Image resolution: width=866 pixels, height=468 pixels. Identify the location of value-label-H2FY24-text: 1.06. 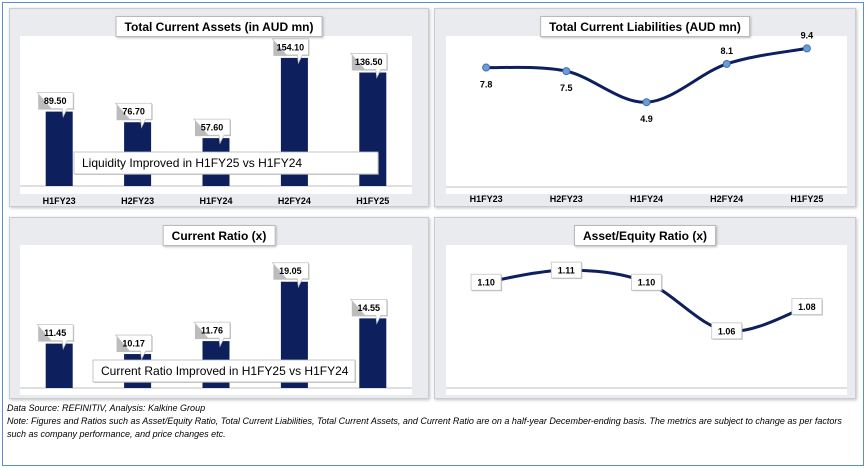
(727, 331).